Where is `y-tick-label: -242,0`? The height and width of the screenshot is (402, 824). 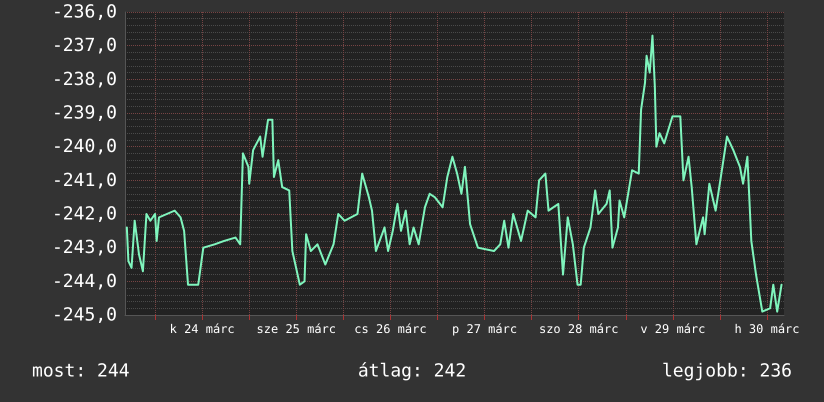 y-tick-label: -242,0 is located at coordinates (84, 214).